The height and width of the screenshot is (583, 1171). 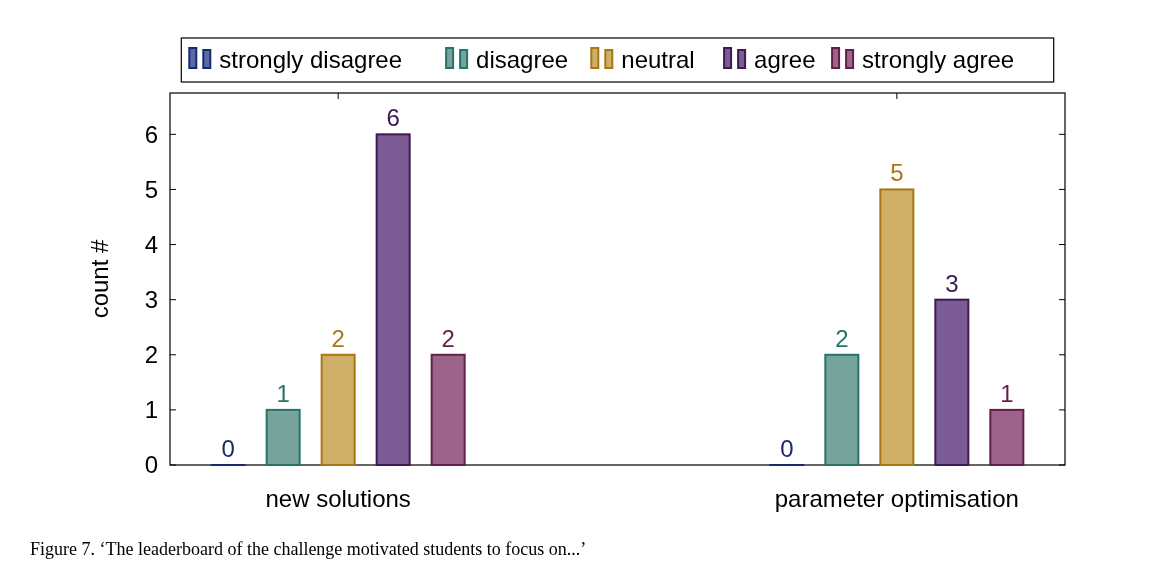 I want to click on y-tick-label: 6, so click(x=151, y=134).